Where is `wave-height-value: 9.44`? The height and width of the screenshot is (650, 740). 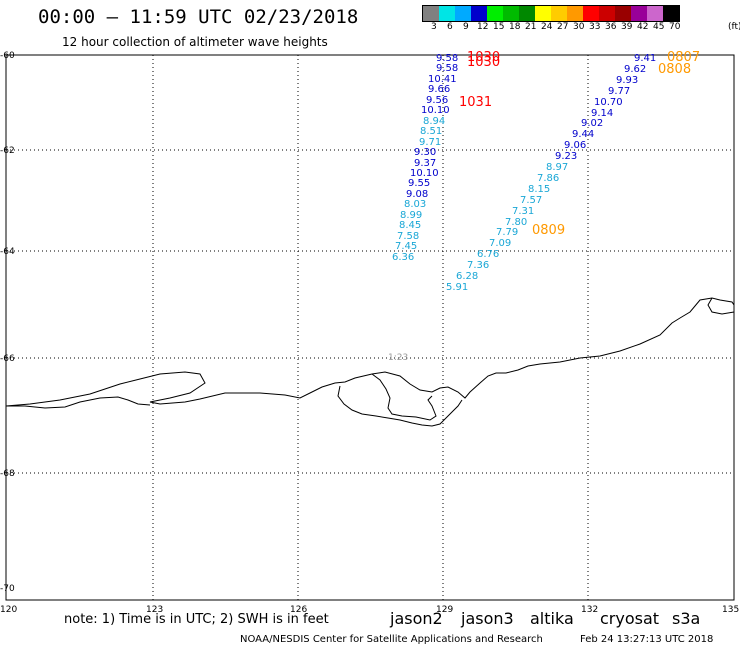
wave-height-value: 9.44 is located at coordinates (583, 135).